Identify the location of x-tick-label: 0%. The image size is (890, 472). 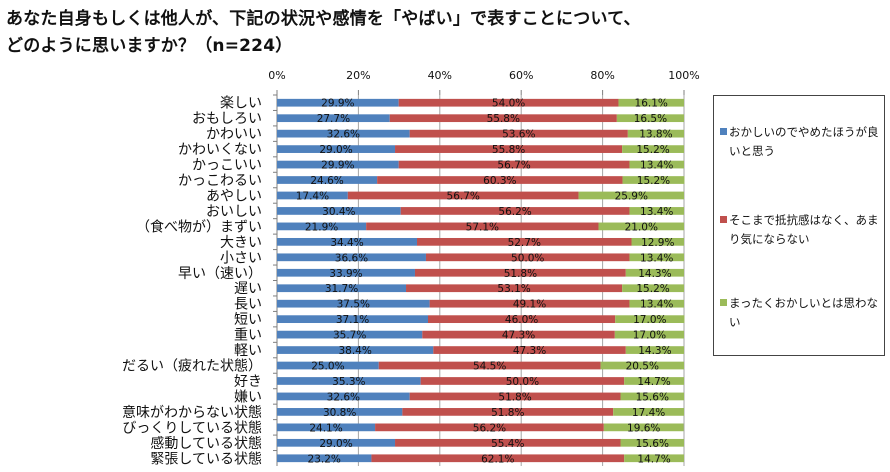
(276, 75).